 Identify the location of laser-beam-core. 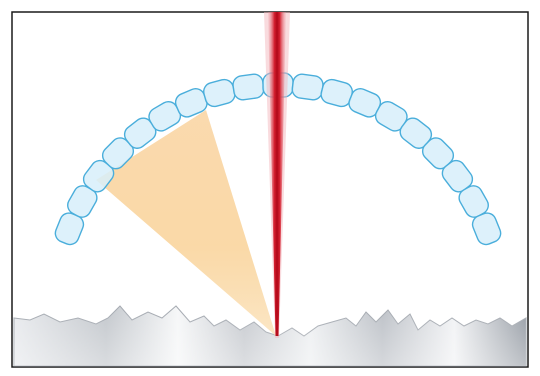
(277, 174).